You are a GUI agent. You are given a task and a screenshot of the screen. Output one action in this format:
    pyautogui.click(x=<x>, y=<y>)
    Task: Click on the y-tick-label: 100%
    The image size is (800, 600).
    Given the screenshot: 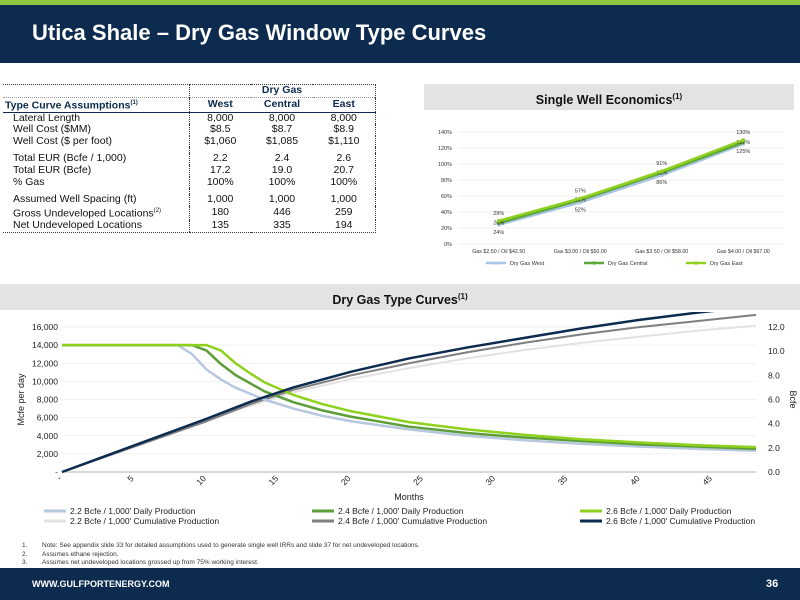 What is the action you would take?
    pyautogui.click(x=445, y=165)
    